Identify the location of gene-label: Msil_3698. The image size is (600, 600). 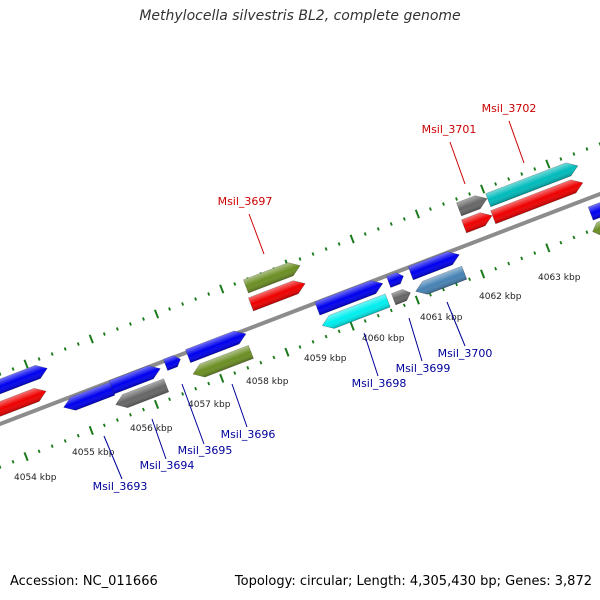
(379, 383).